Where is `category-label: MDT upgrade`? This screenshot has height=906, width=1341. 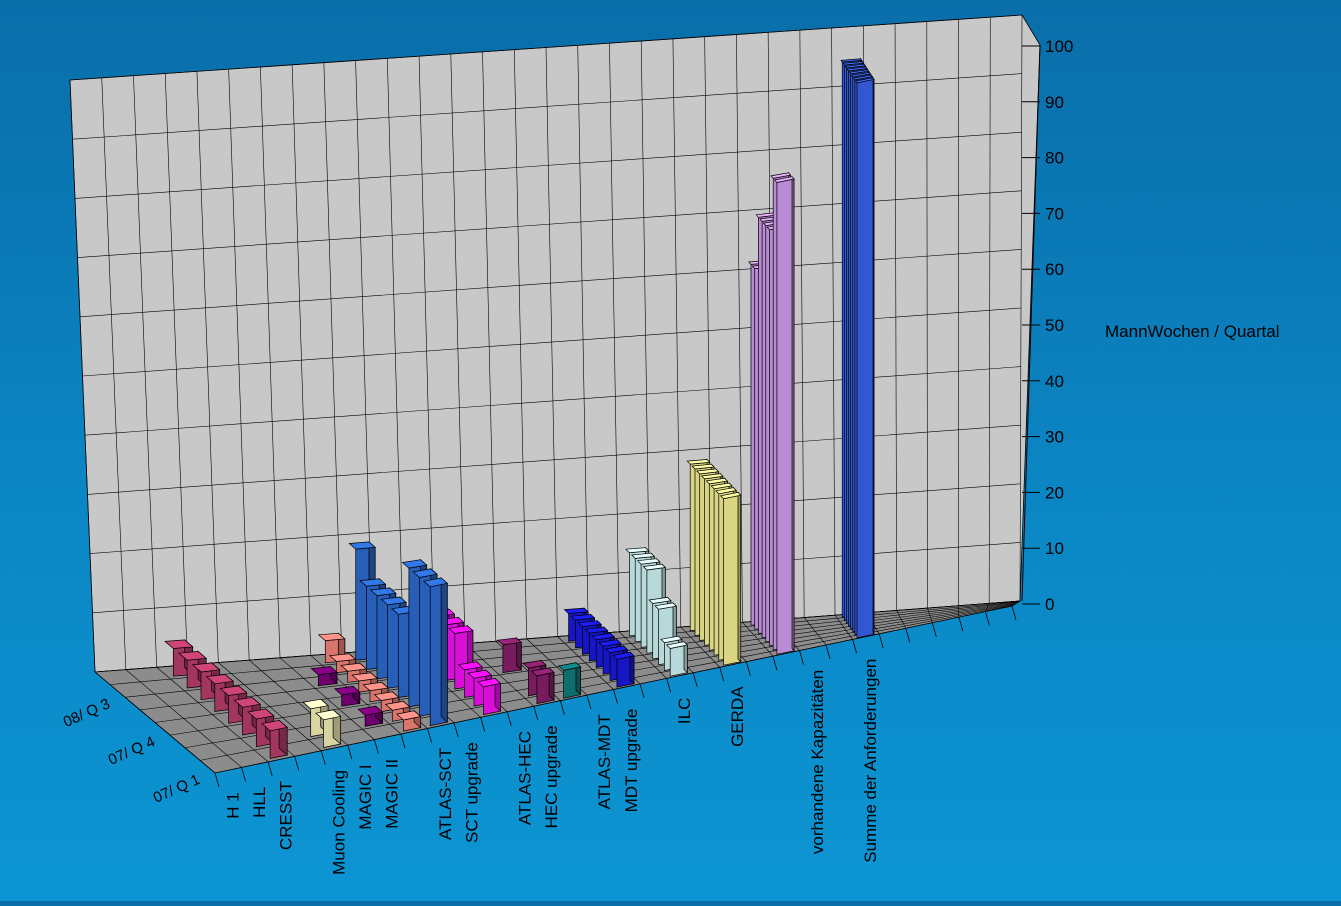 category-label: MDT upgrade is located at coordinates (631, 761).